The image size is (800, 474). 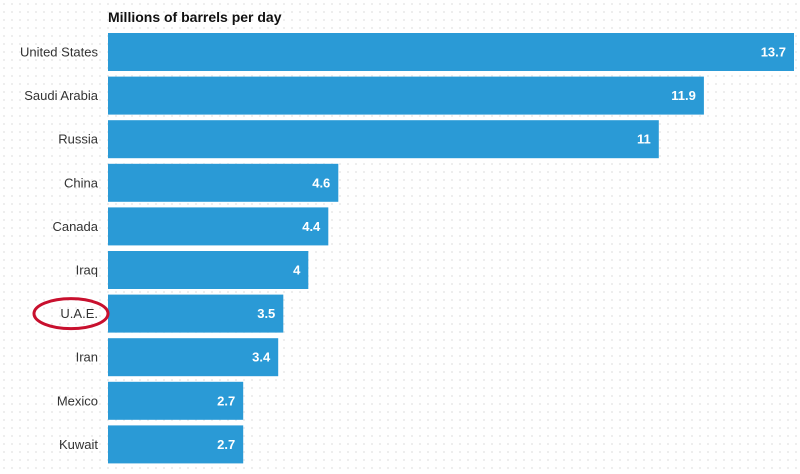 I want to click on bar-iran, so click(x=193, y=357).